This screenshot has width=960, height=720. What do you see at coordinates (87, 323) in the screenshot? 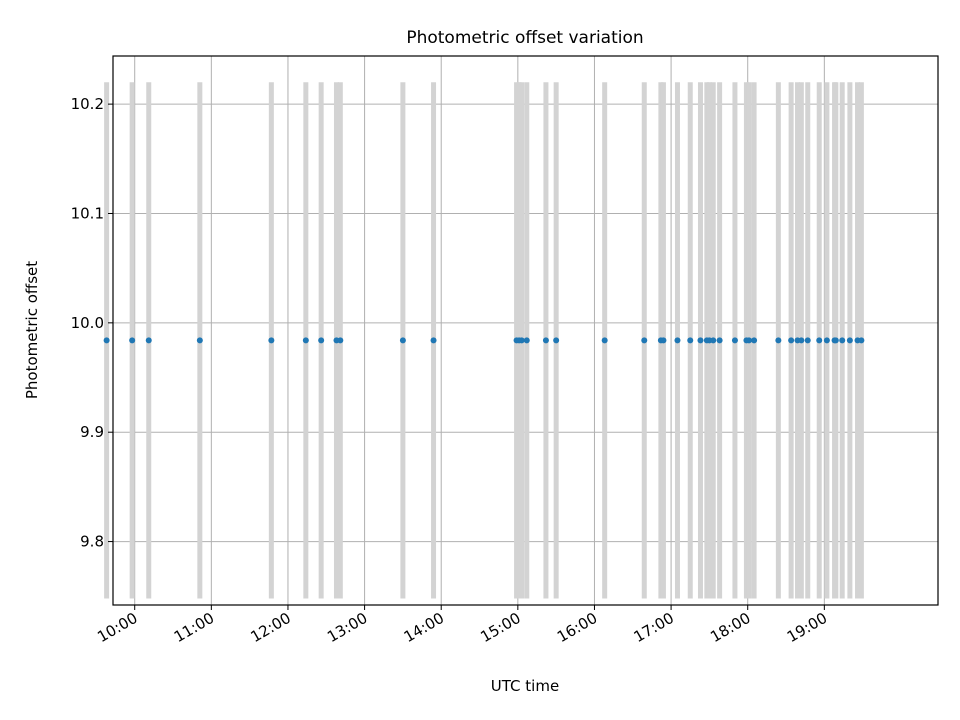
I see `y-tick-label: 10.0` at bounding box center [87, 323].